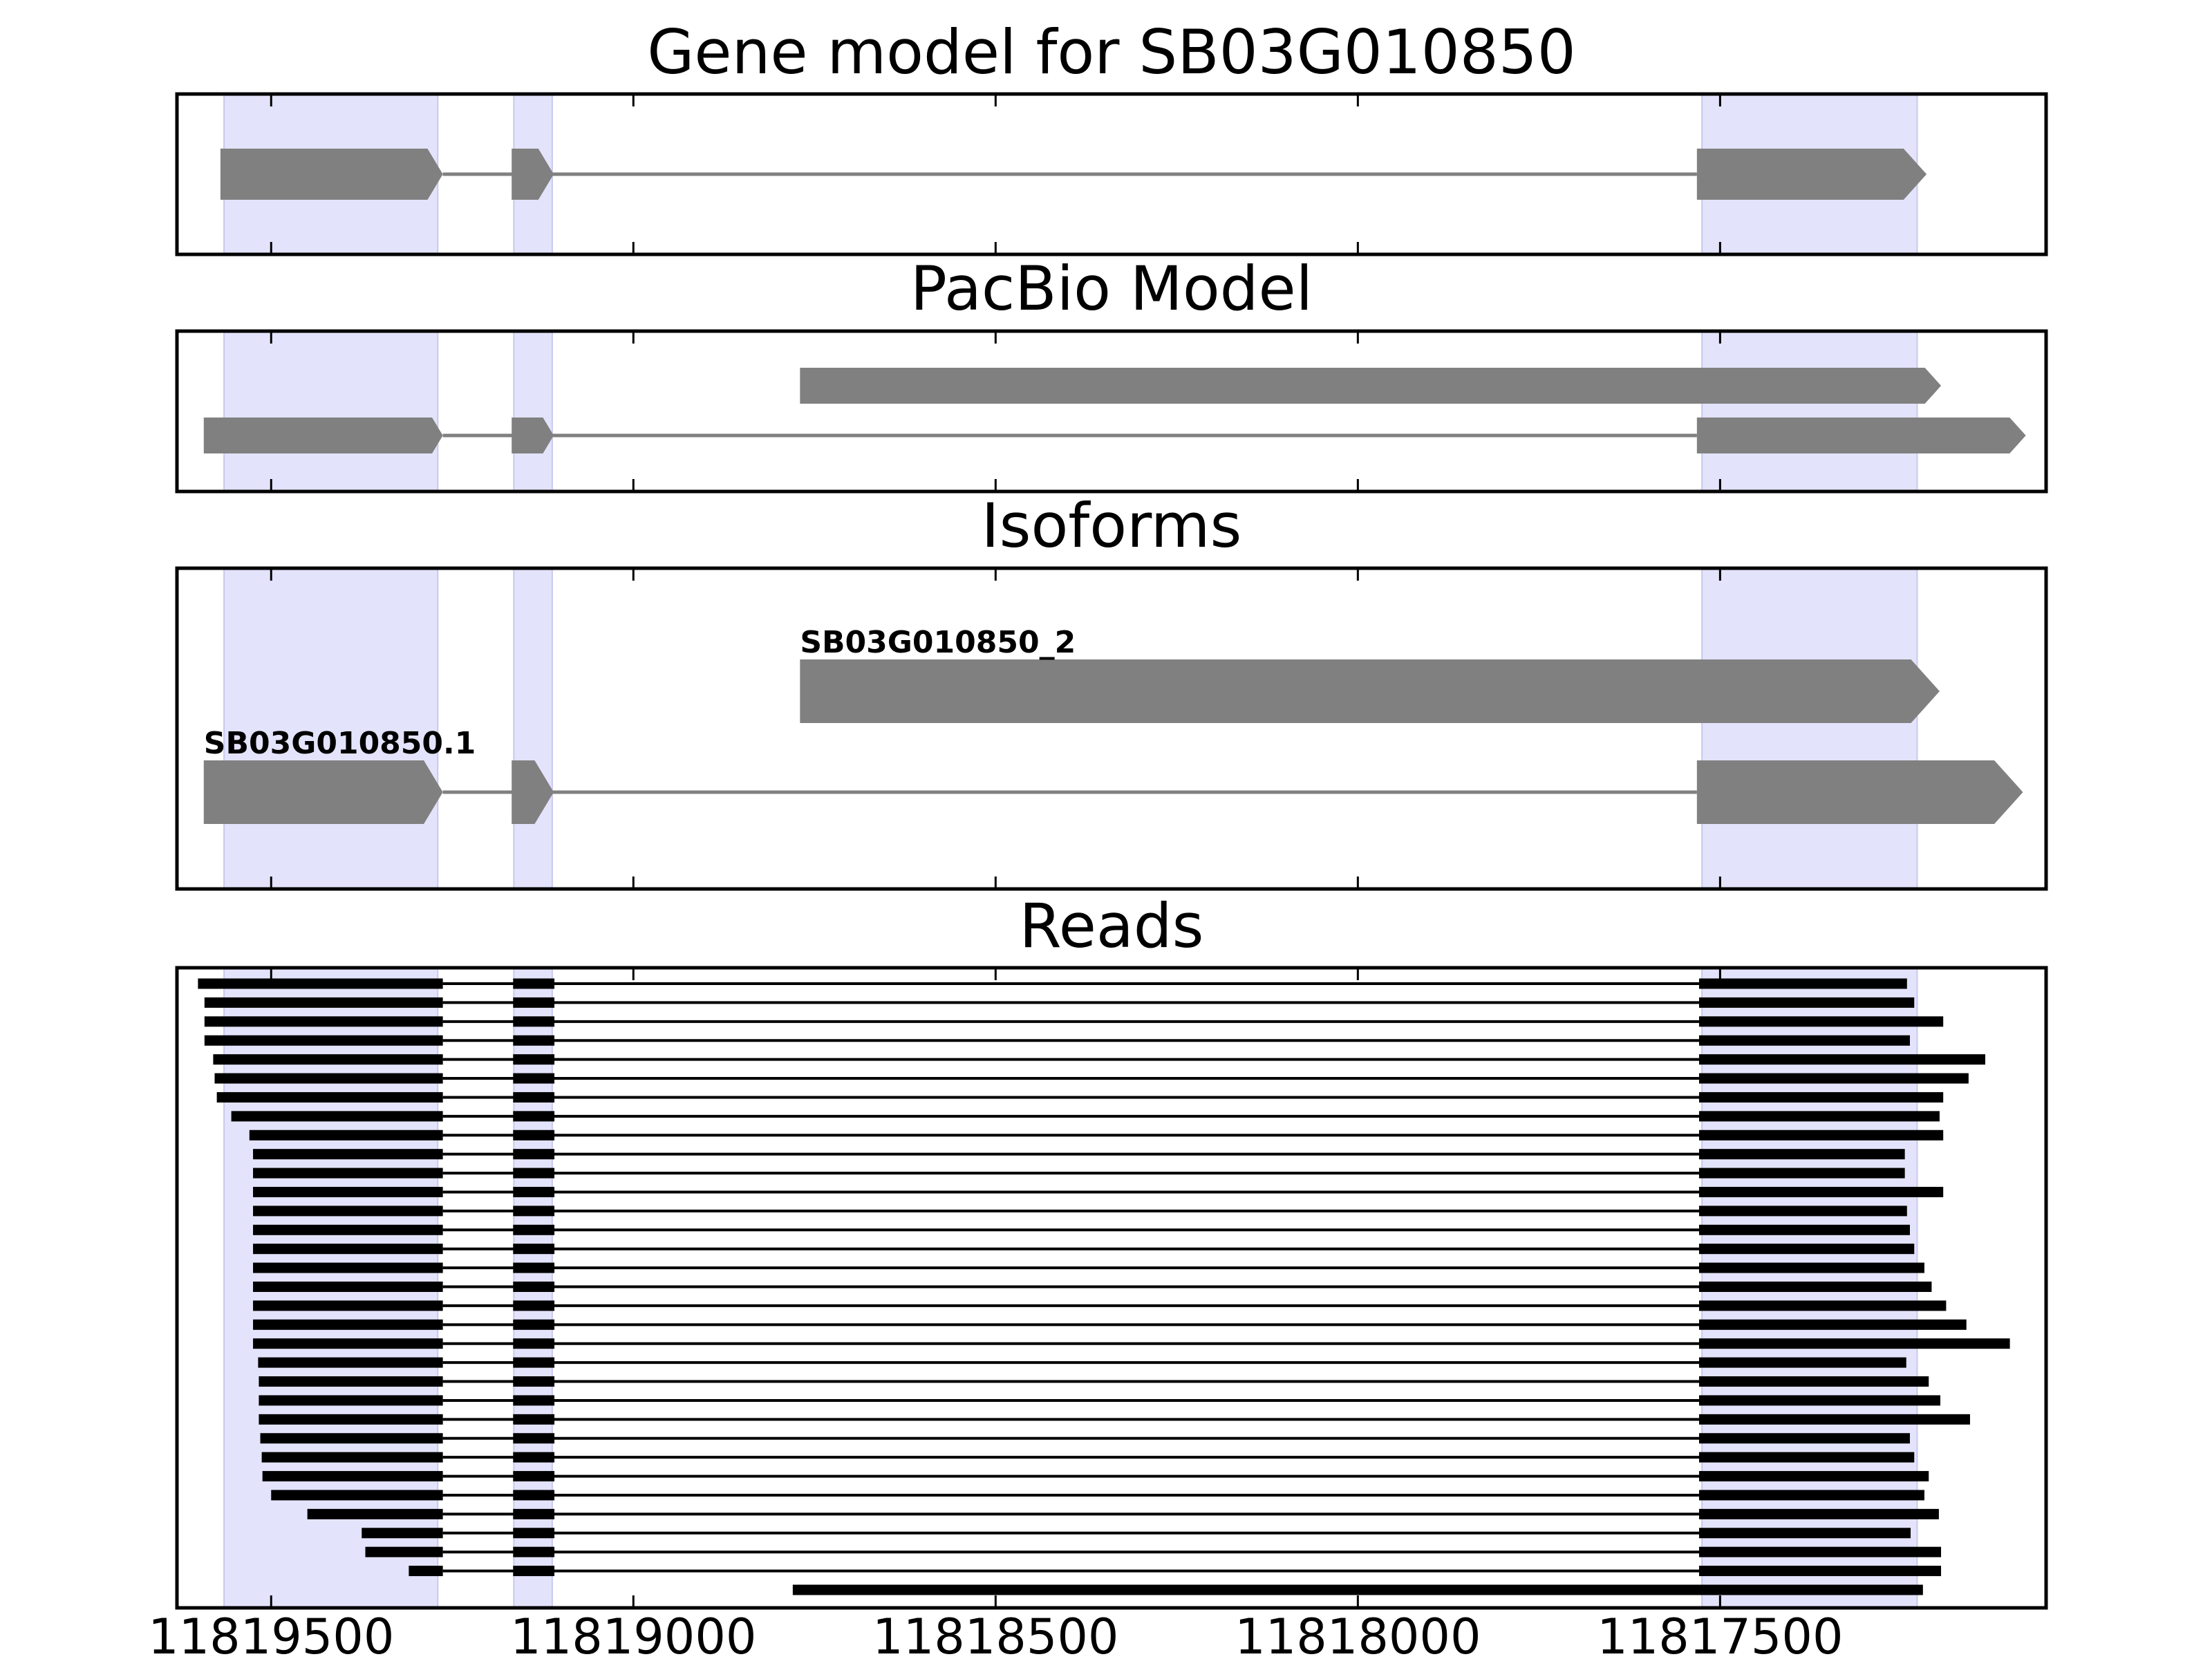 The width and height of the screenshot is (2212, 1659). I want to click on panel-frame, so click(1111, 412).